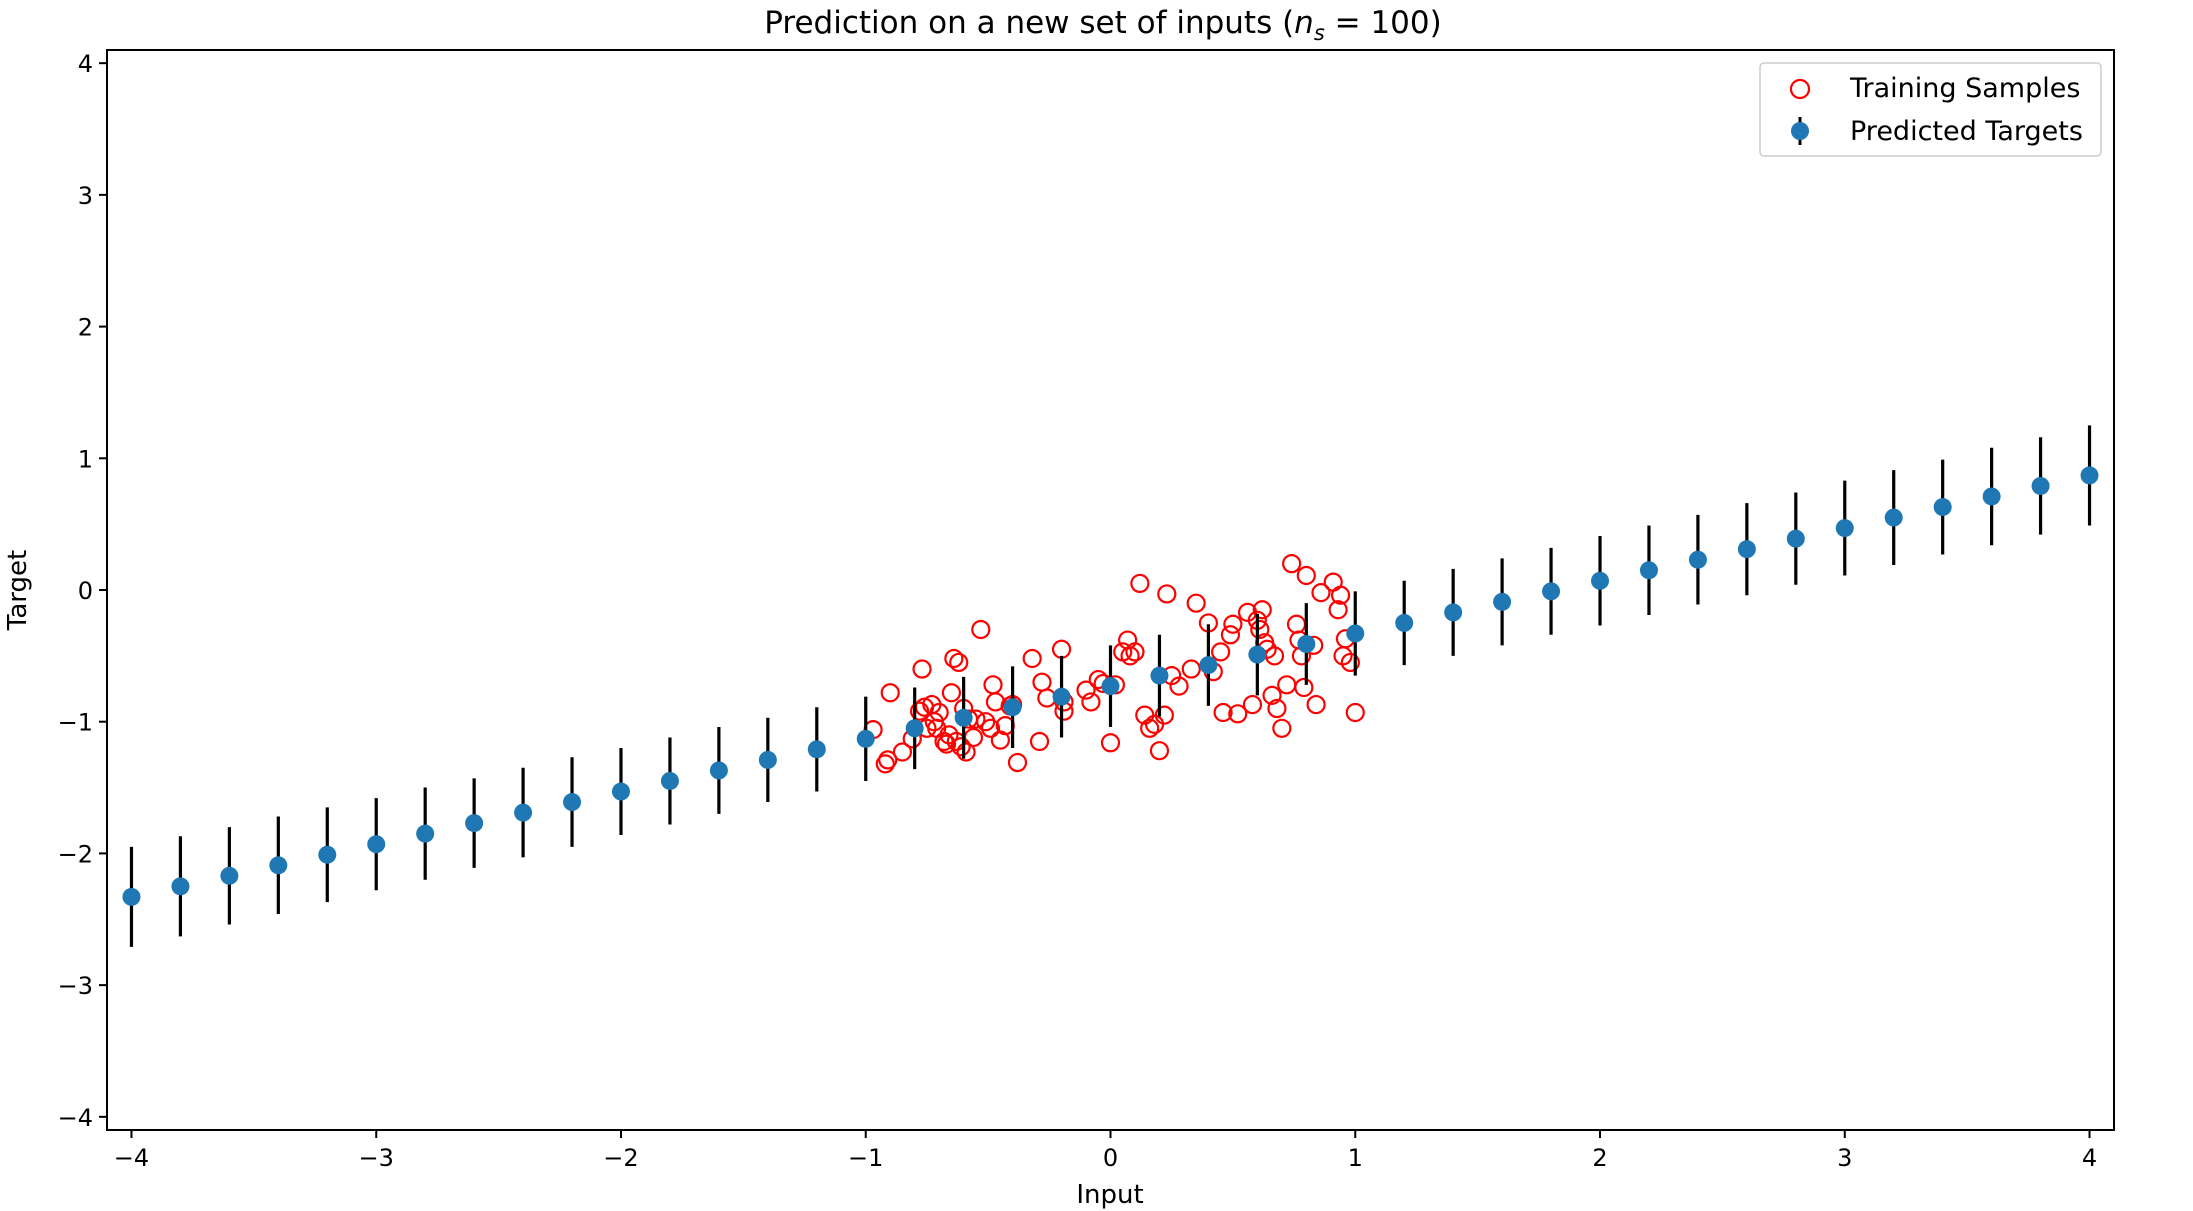 Image resolution: width=2193 pixels, height=1211 pixels. I want to click on y-tick-label: 4, so click(85, 64).